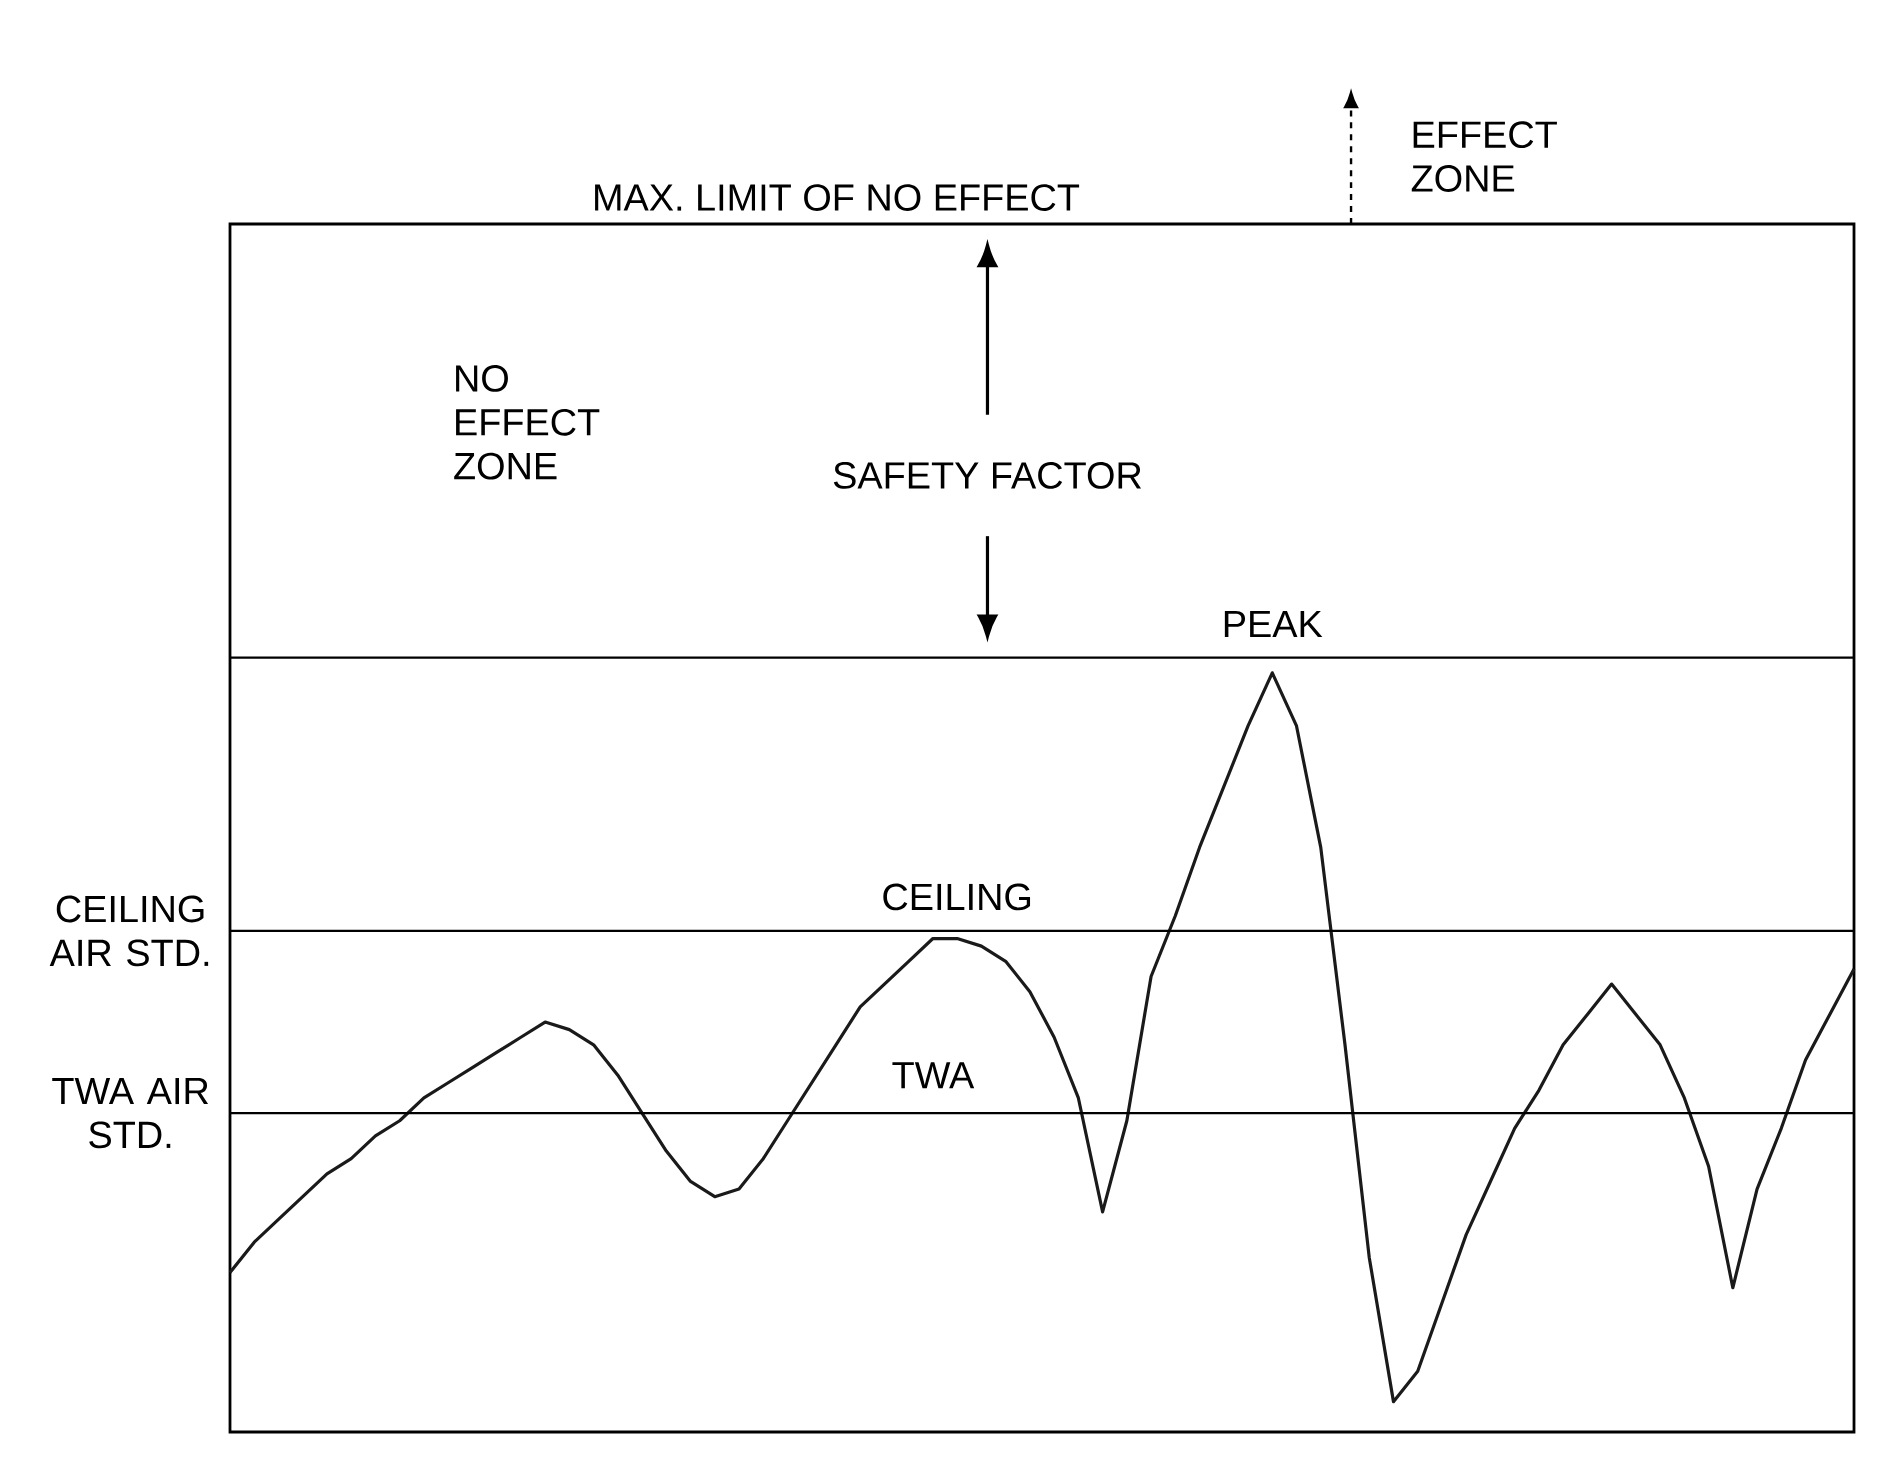 This screenshot has height=1470, width=1895. Describe the element at coordinates (1273, 624) in the screenshot. I see `text: PEAK` at that location.